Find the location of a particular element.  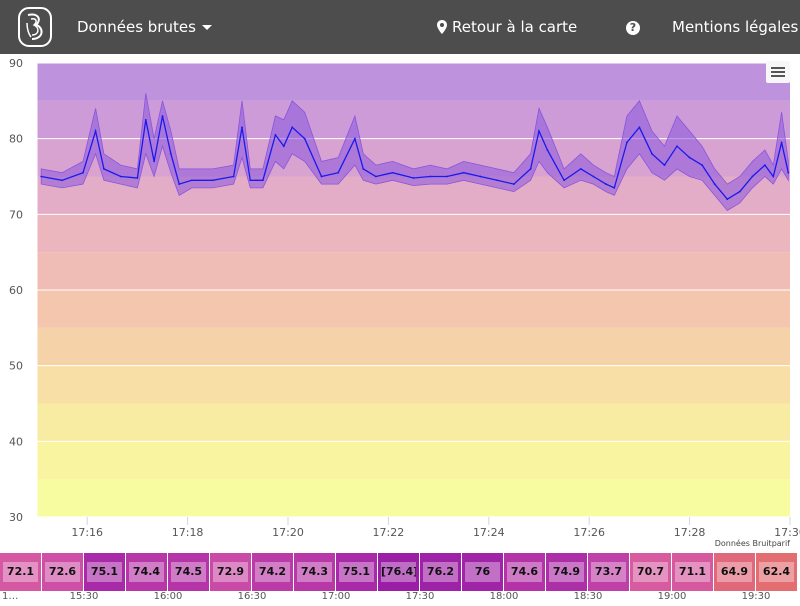

back-to-map-label: Retour à la carte is located at coordinates (515, 27).